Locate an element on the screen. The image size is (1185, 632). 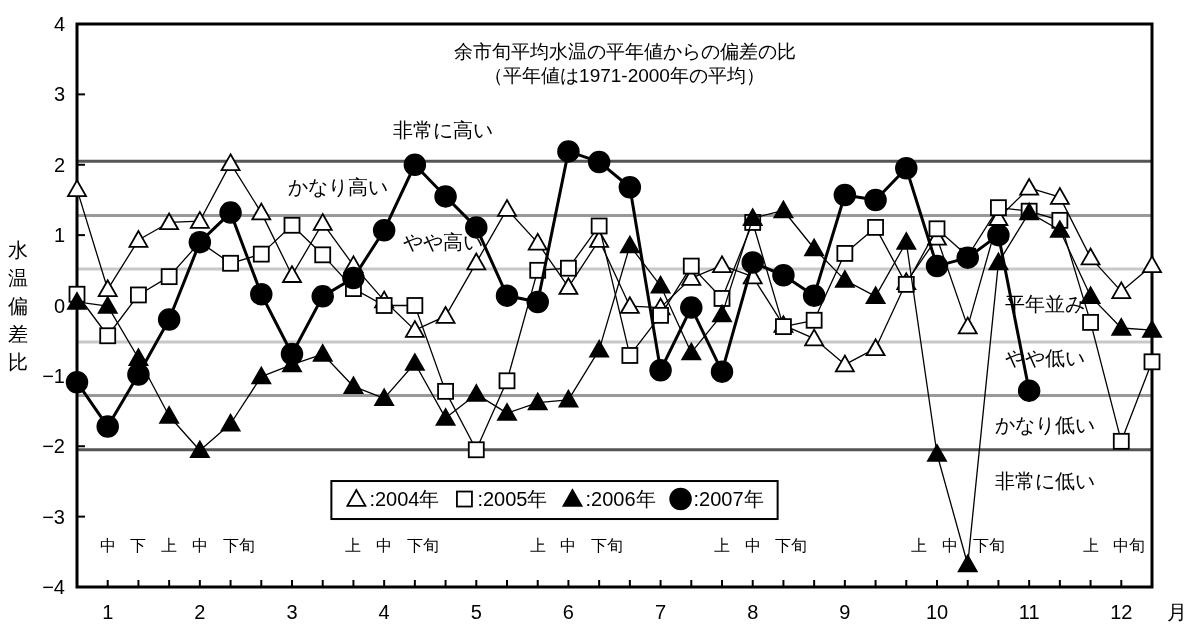
annotation: 非常に低い is located at coordinates (1044, 481).